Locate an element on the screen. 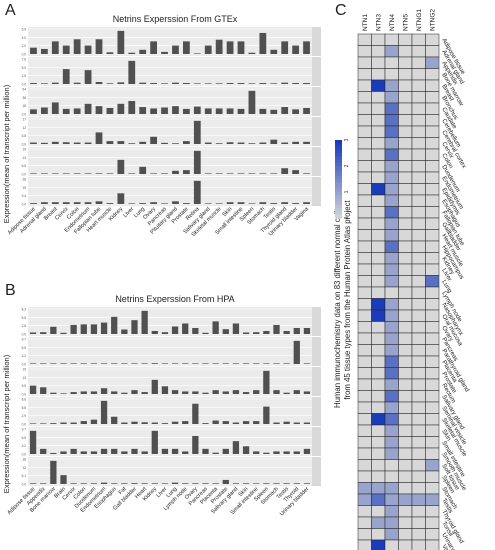  y-tick-label: 2.8 is located at coordinates (24, 326).